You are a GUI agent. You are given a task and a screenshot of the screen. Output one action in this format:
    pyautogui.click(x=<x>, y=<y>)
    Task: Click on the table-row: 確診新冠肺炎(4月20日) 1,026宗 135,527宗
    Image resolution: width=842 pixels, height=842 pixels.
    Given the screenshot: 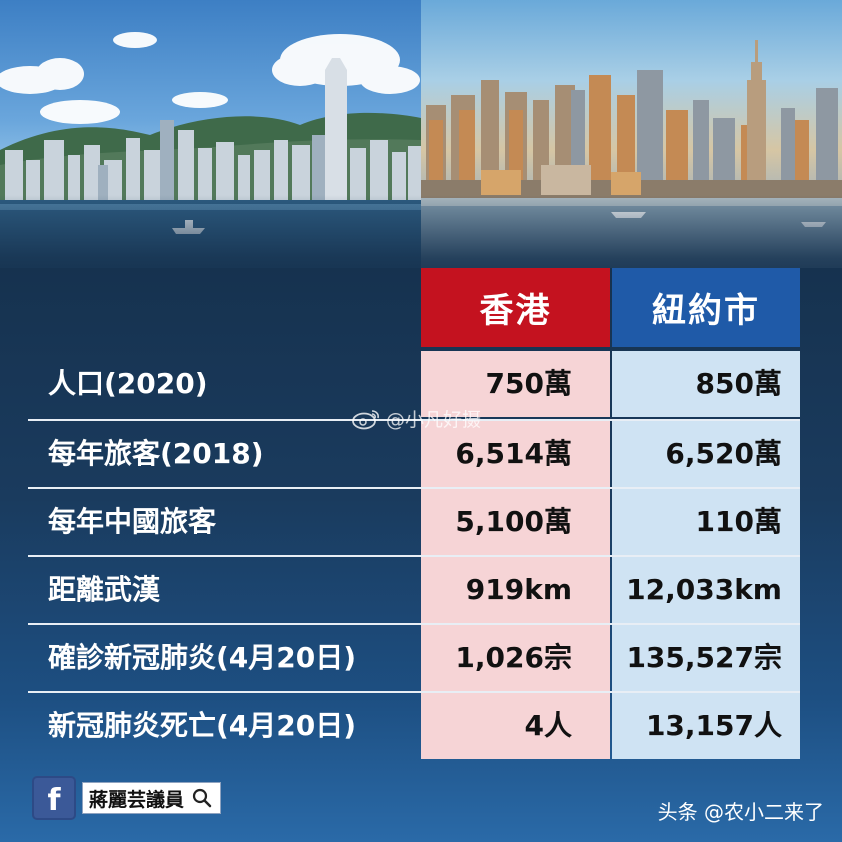 What is the action you would take?
    pyautogui.click(x=400, y=658)
    